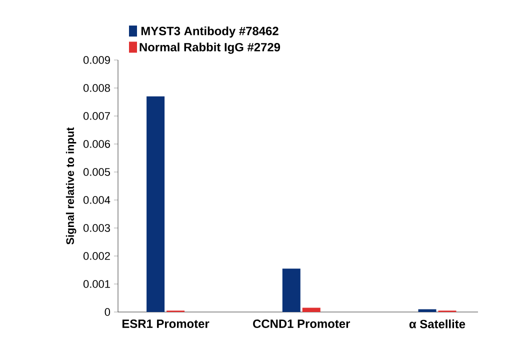 Image resolution: width=520 pixels, height=350 pixels. What do you see at coordinates (96, 172) in the screenshot?
I see `y-tick-label: 0.005` at bounding box center [96, 172].